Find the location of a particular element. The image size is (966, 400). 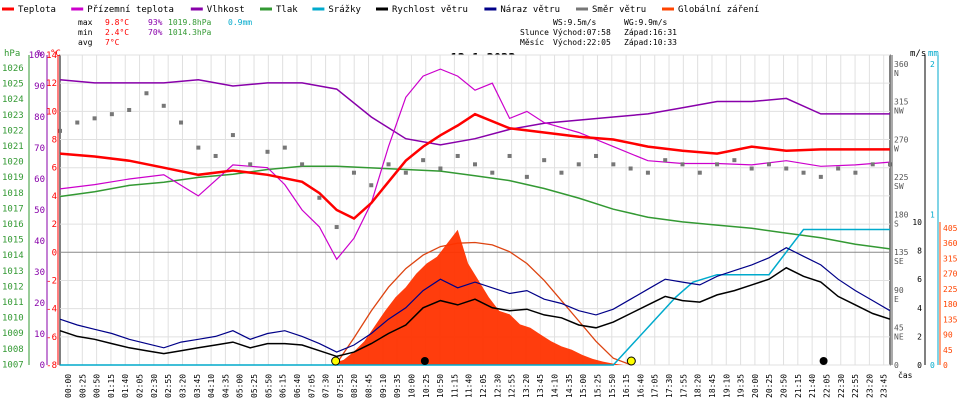

humidity-line is located at coordinates (474, 112).